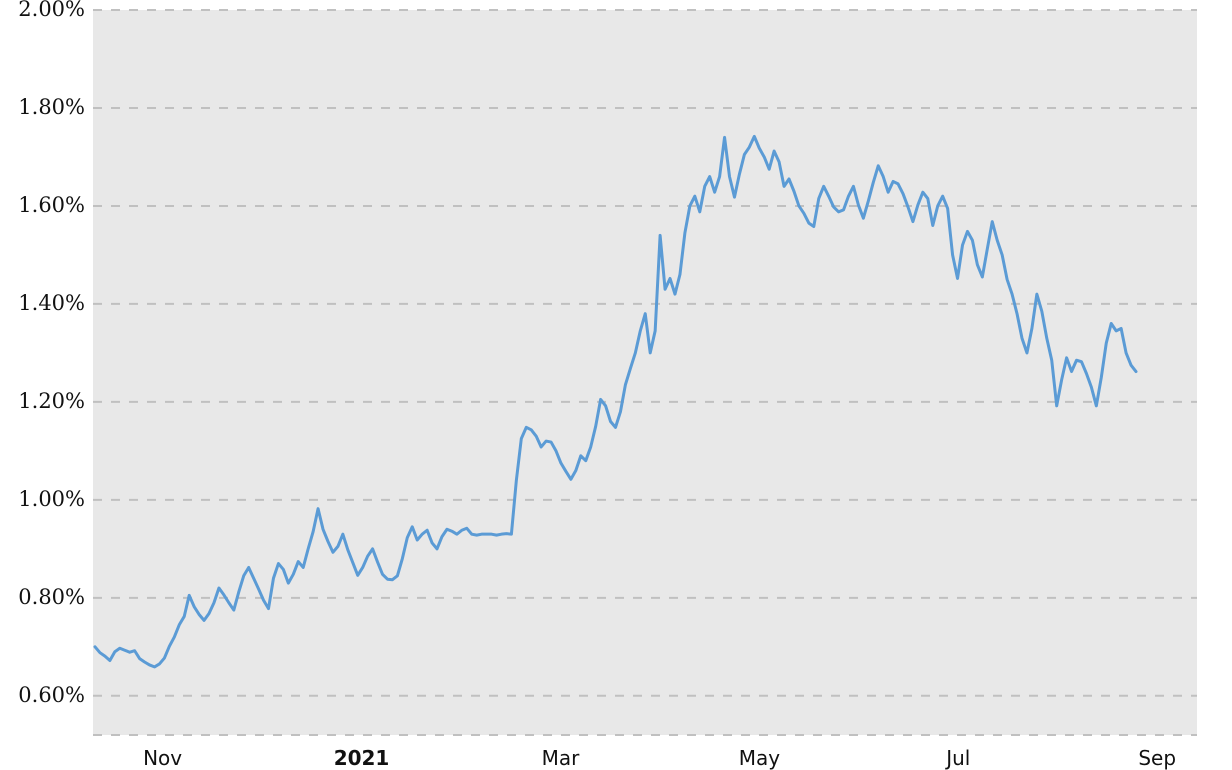 The image size is (1232, 770). I want to click on y-axis-tick-label: 1.80%, so click(51, 106).